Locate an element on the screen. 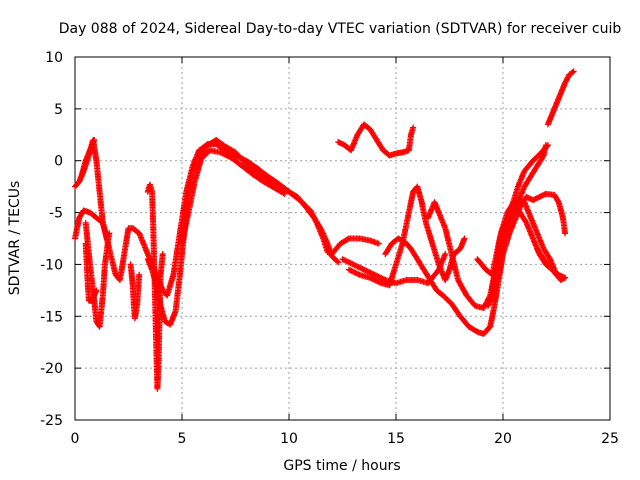  series-track-k is located at coordinates (394, 269).